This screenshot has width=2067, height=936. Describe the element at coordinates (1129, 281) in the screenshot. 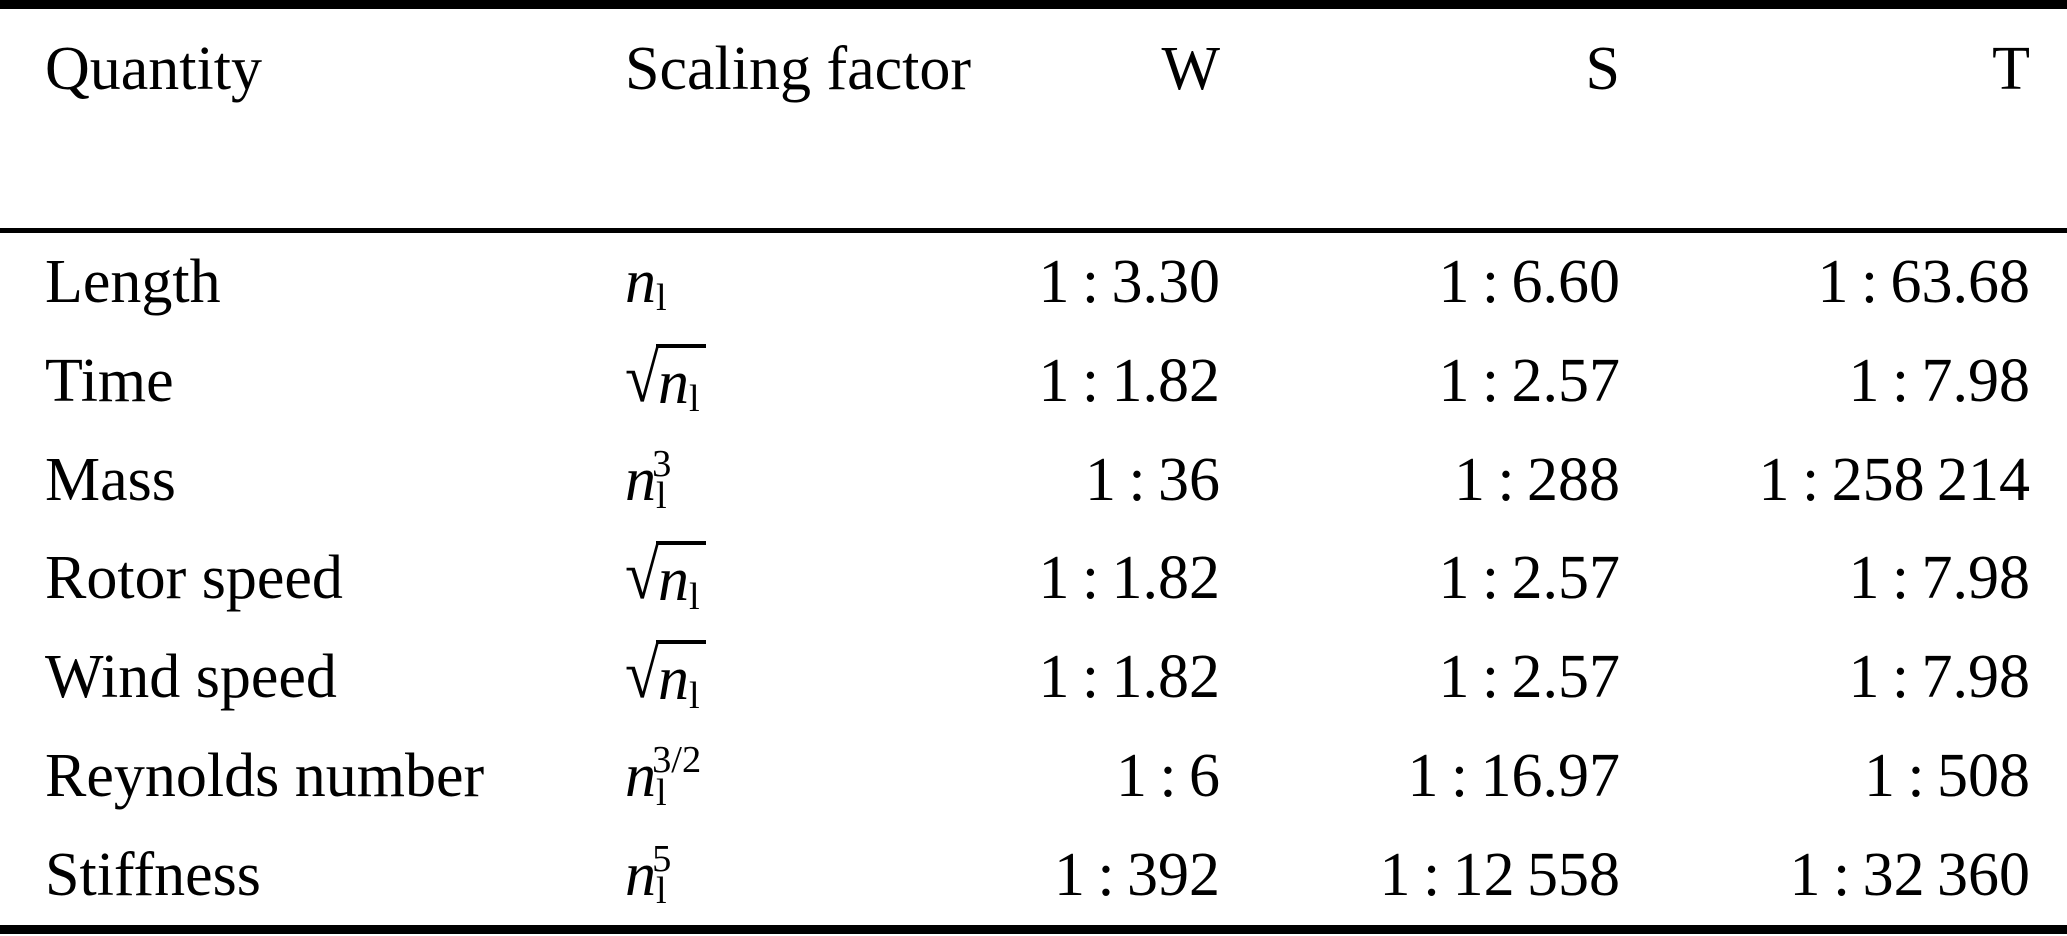

I see `ratio-value-cell: 1 : 3.30` at that location.